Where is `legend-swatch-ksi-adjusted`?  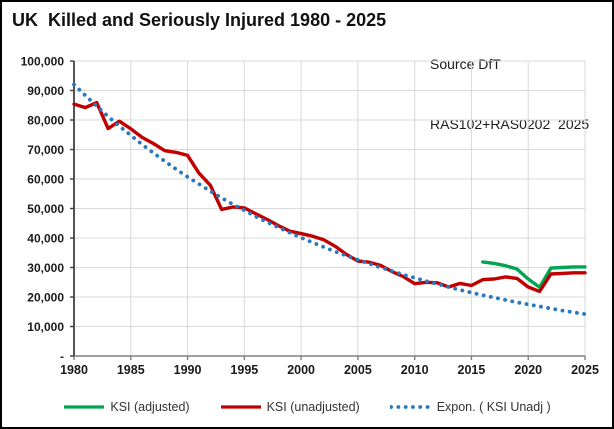 legend-swatch-ksi-adjusted is located at coordinates (84, 407).